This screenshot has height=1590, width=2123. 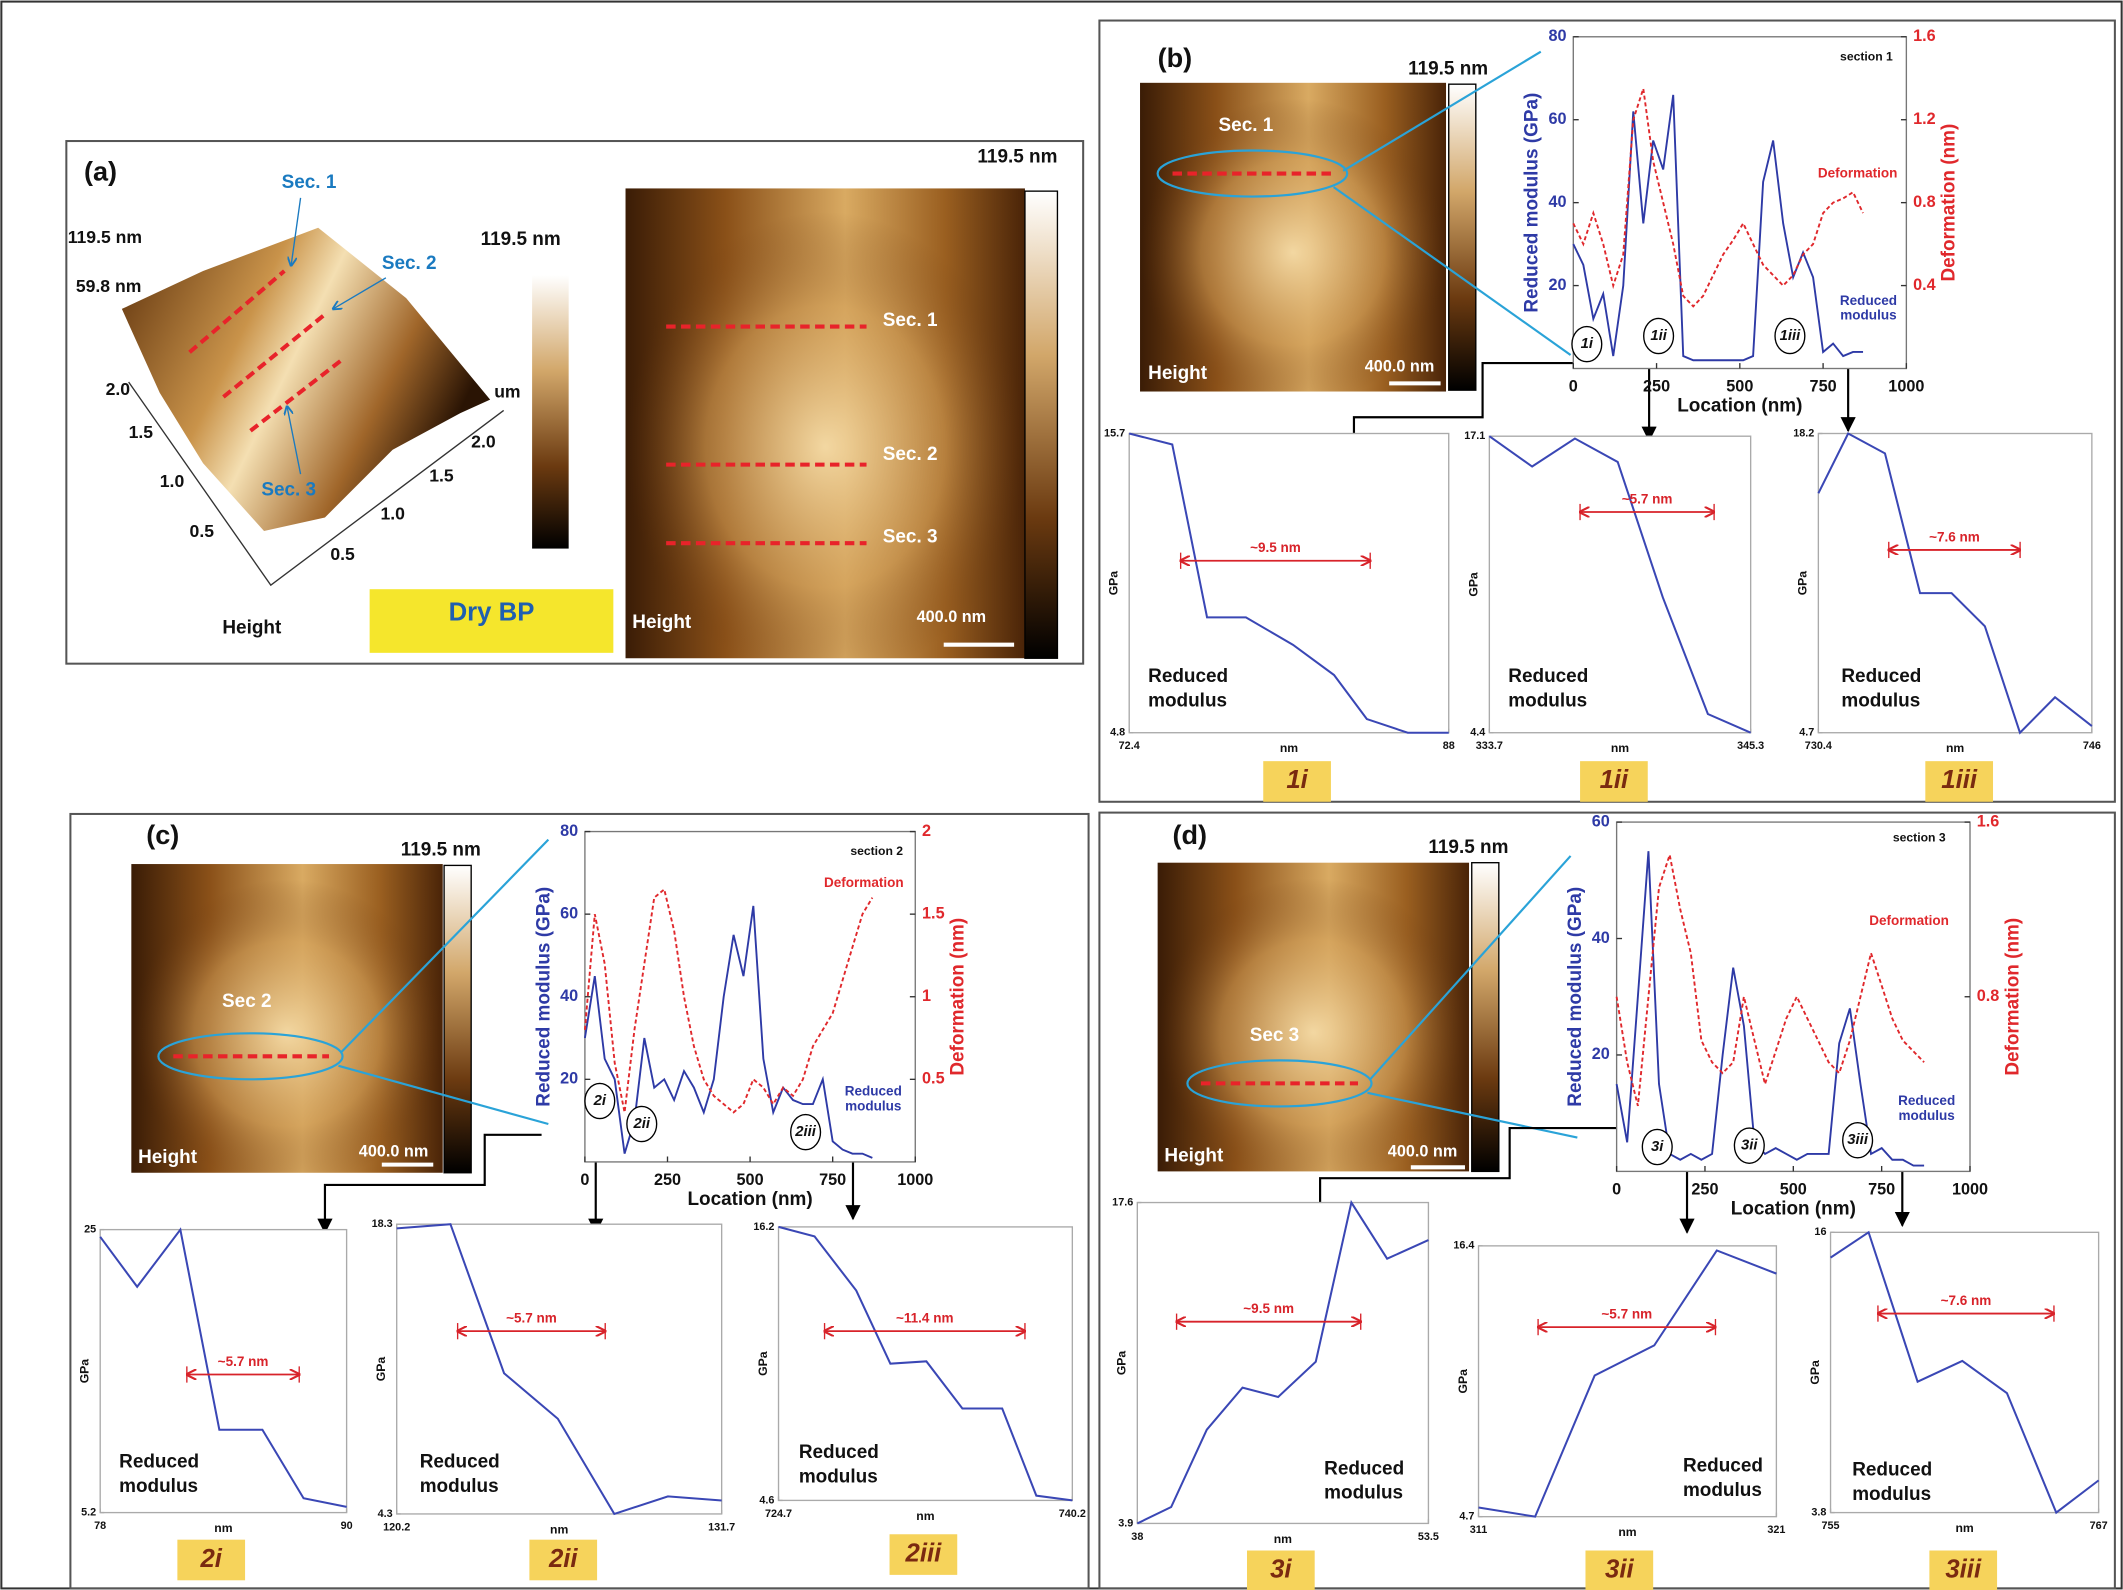 I want to click on marker-label: 3i, so click(x=1657, y=1147).